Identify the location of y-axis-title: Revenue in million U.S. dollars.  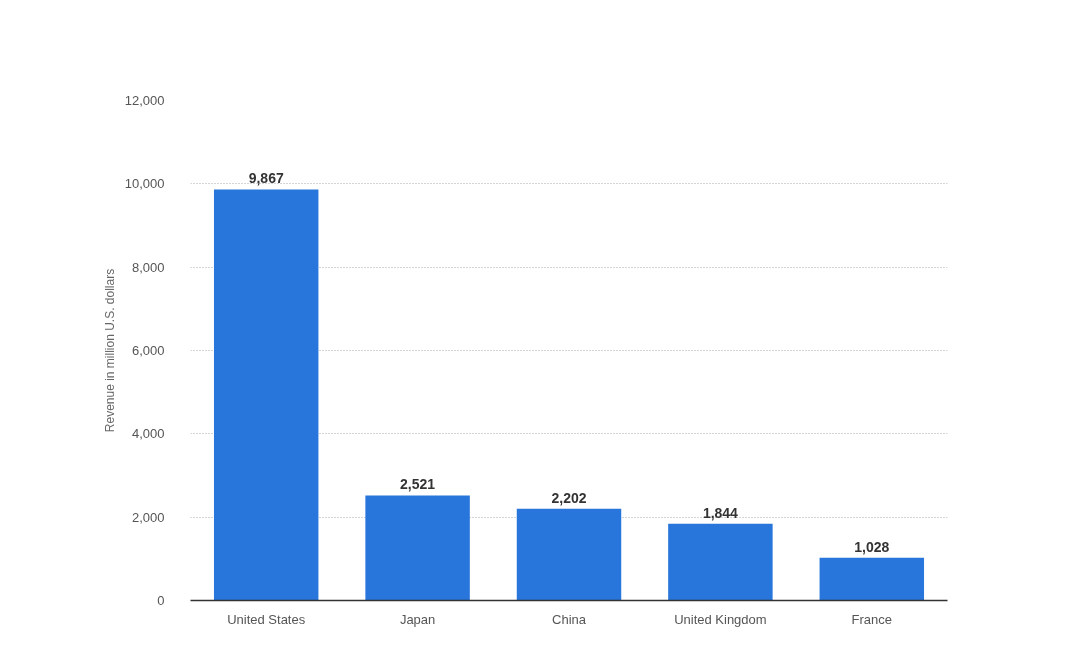
(109, 350).